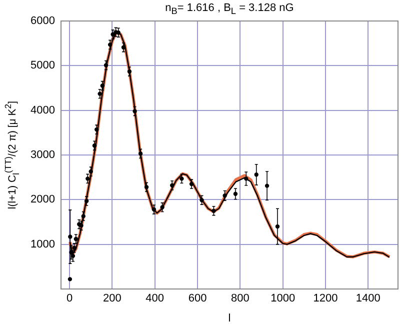 The image size is (409, 327). I want to click on y-tick-label: 5000, so click(42, 66).